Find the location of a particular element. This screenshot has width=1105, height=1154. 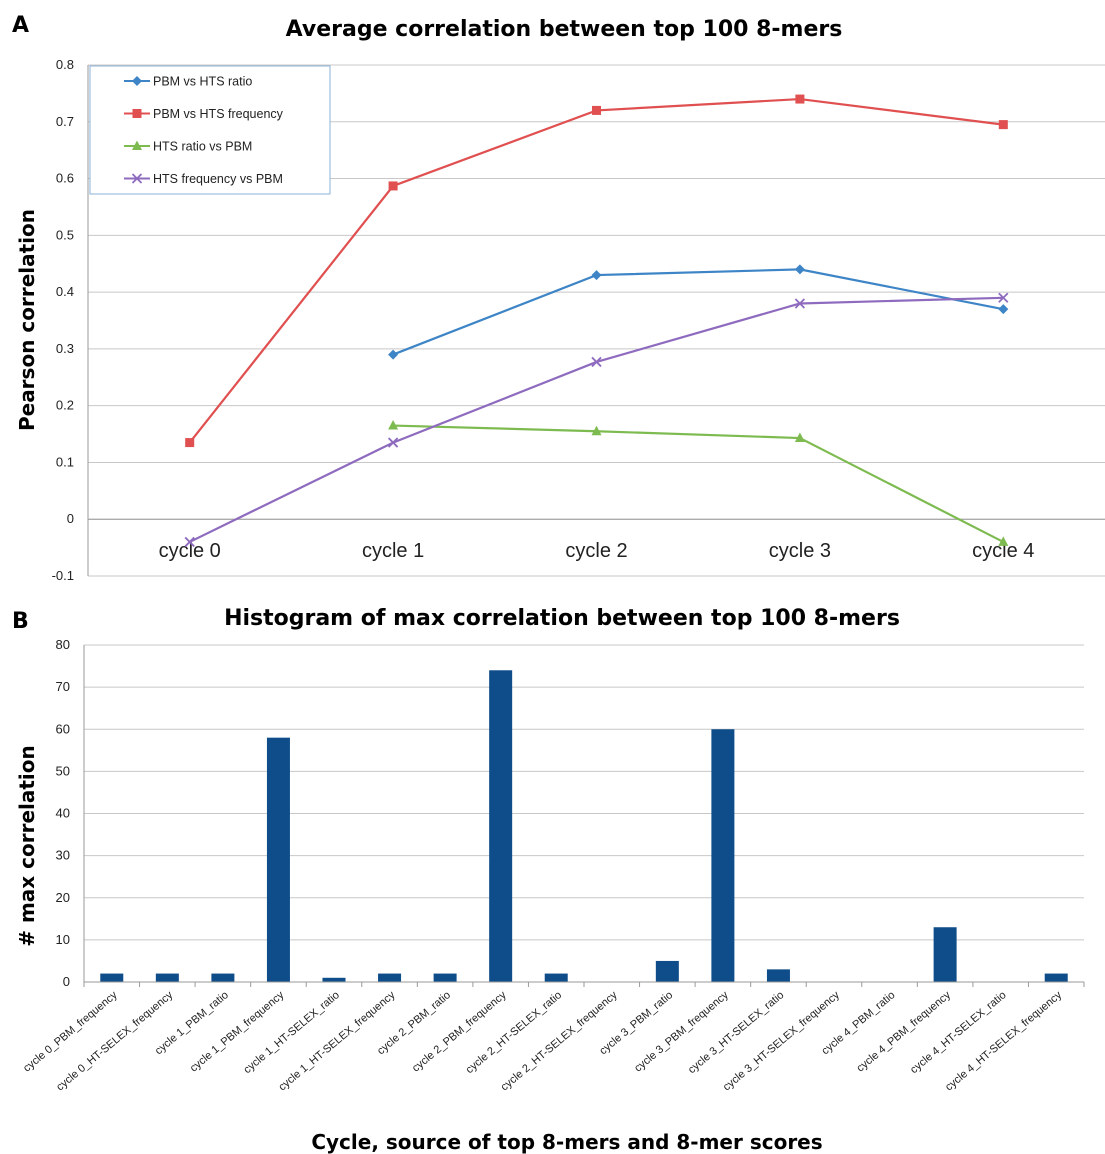

bar-cycle-3-pbm-ratio is located at coordinates (667, 971).